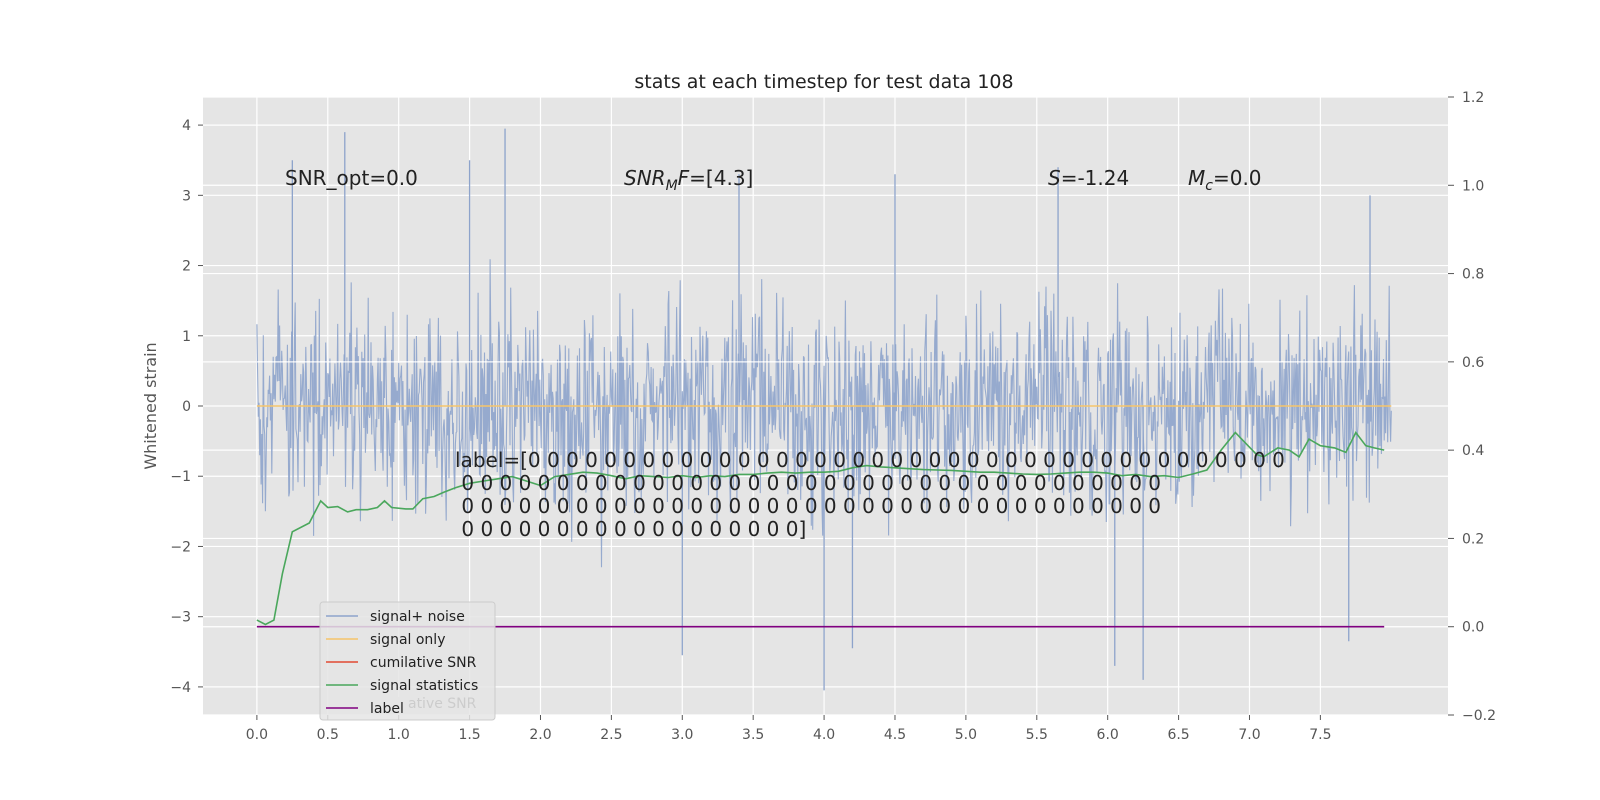  Describe the element at coordinates (1473, 539) in the screenshot. I see `y2-tick-label: 0.2` at that location.